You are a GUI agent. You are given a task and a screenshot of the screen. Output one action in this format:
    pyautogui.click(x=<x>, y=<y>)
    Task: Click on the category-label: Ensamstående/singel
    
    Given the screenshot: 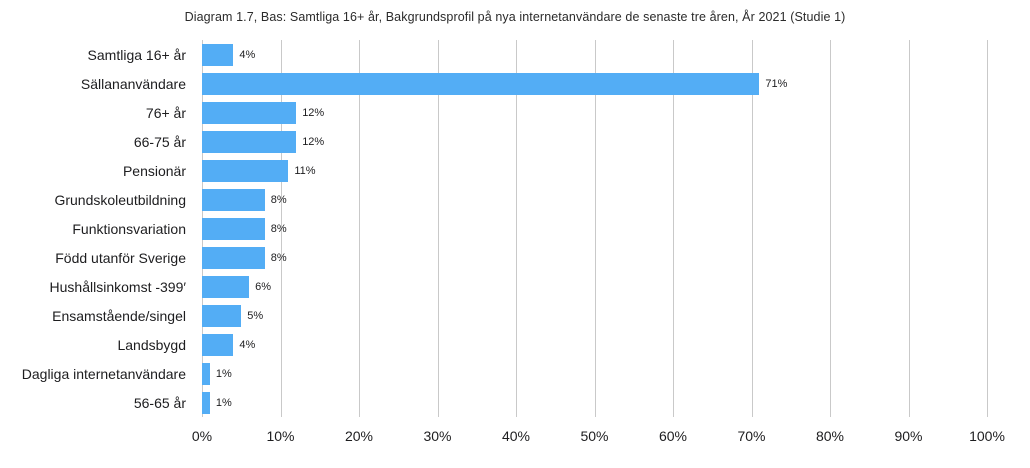 What is the action you would take?
    pyautogui.click(x=119, y=315)
    